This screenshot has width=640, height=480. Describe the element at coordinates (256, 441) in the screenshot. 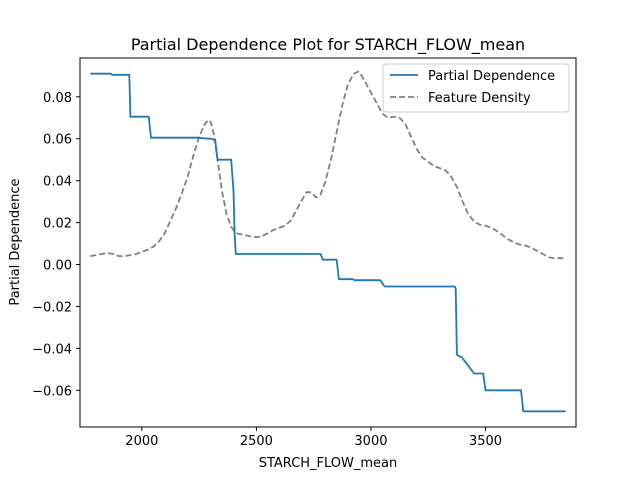

I see `x-tick-label: 2500` at that location.